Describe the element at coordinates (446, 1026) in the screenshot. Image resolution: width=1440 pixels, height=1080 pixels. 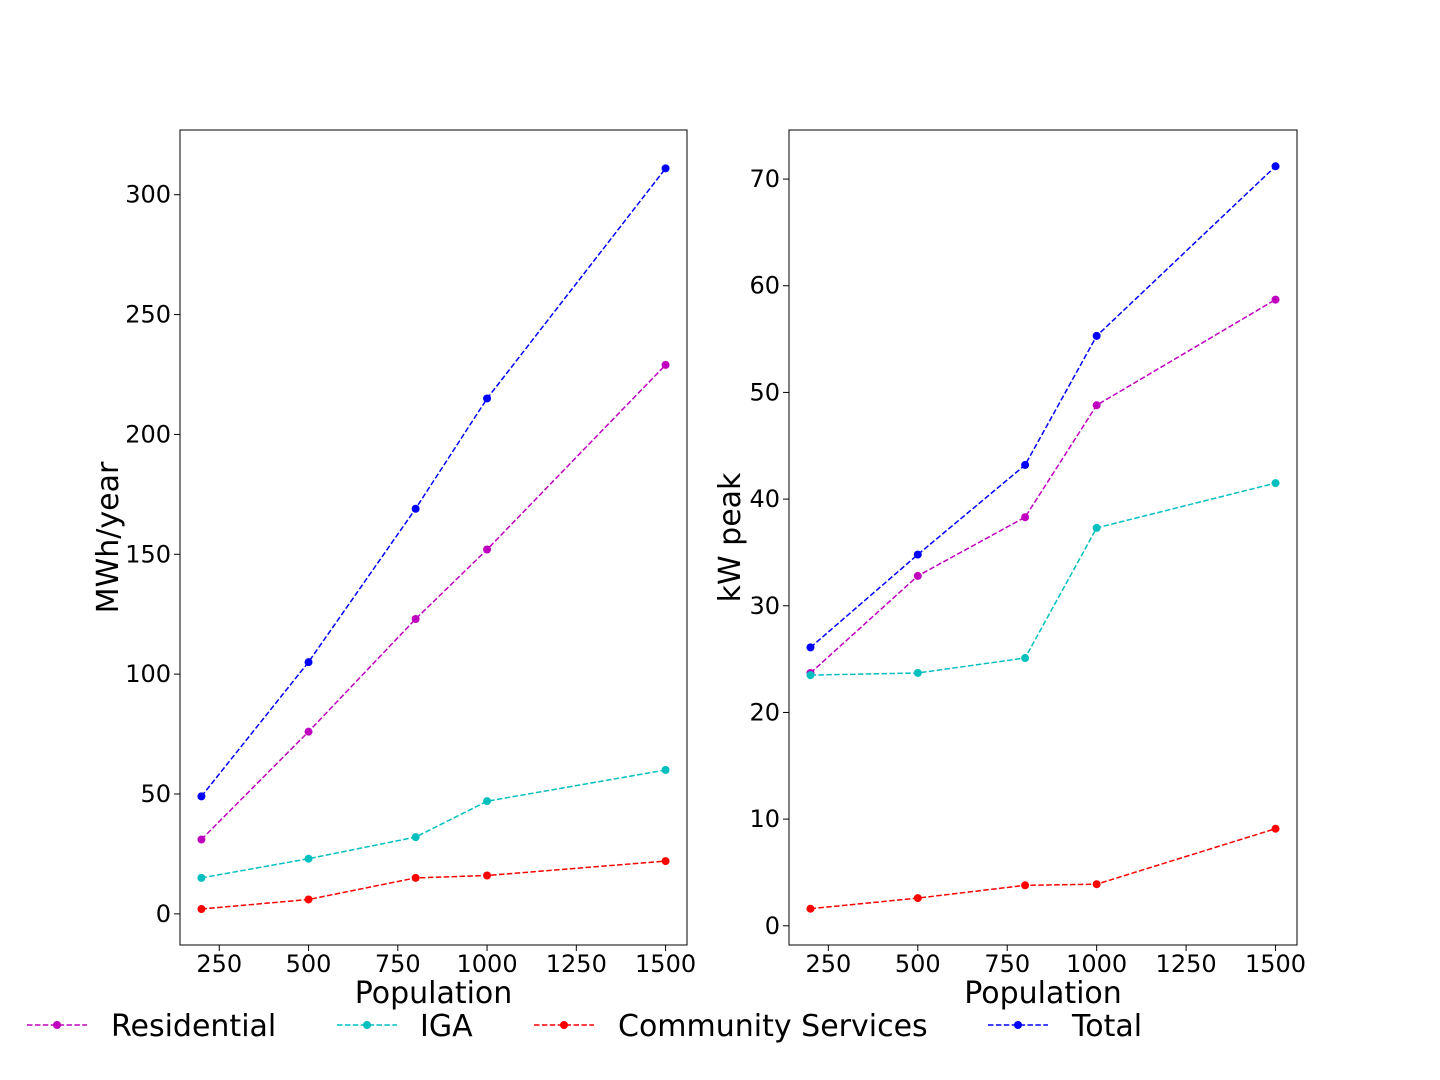
I see `legend-label-iga: IGA` at that location.